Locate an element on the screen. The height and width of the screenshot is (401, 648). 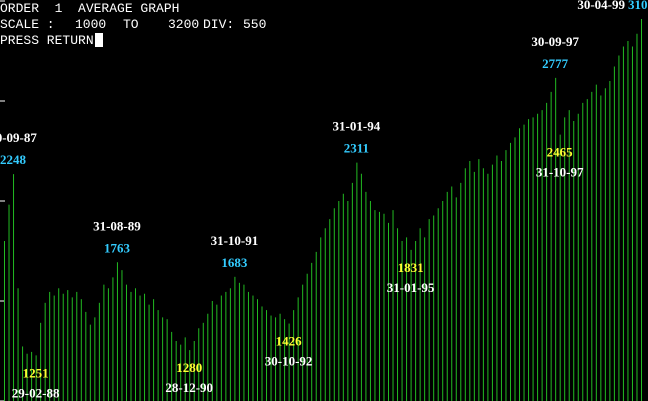
to-label: TO is located at coordinates (131, 24).